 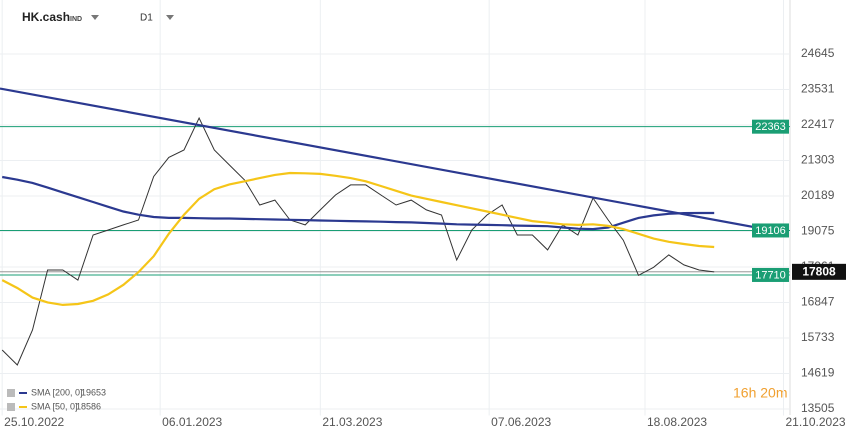 What do you see at coordinates (818, 53) in the screenshot?
I see `y-tick-label: 24645` at bounding box center [818, 53].